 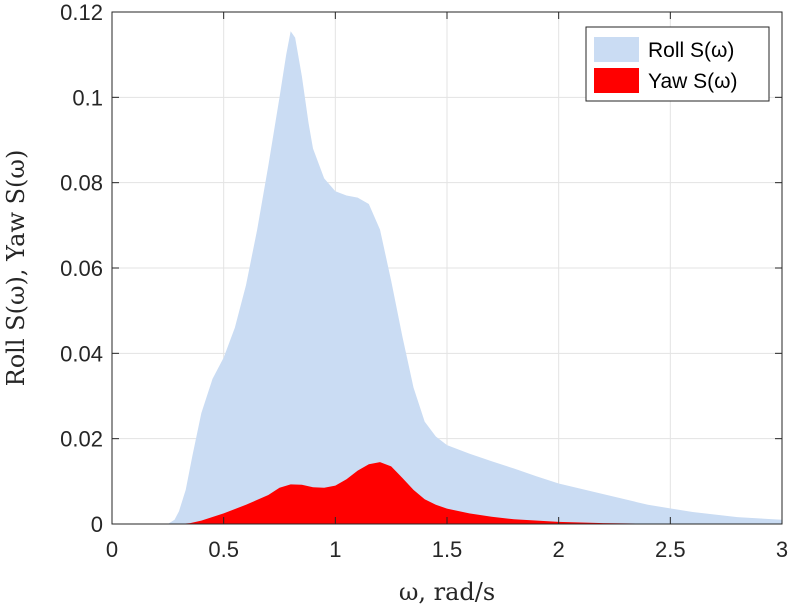 I want to click on y-tick-label: 0.1, so click(x=87, y=97).